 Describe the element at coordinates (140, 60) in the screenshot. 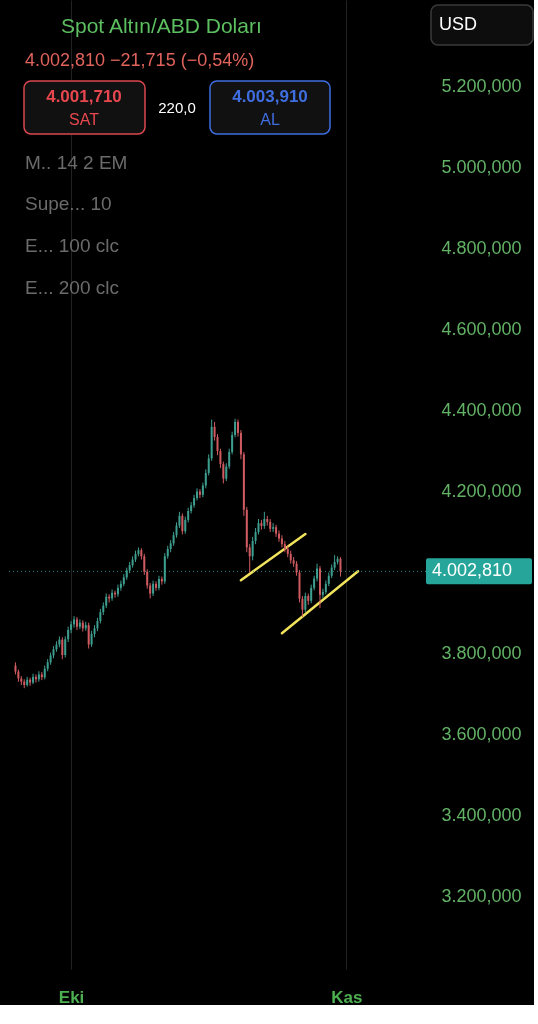

I see `text: 4.002,810 −21,715 (−0,54%)` at that location.